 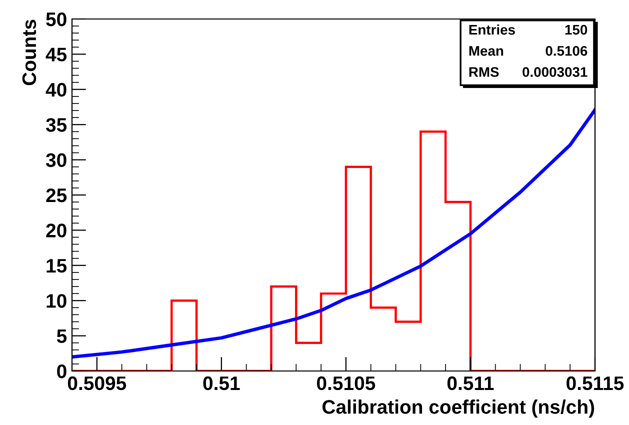 What do you see at coordinates (56, 55) in the screenshot?
I see `y-tick-label: 45` at bounding box center [56, 55].